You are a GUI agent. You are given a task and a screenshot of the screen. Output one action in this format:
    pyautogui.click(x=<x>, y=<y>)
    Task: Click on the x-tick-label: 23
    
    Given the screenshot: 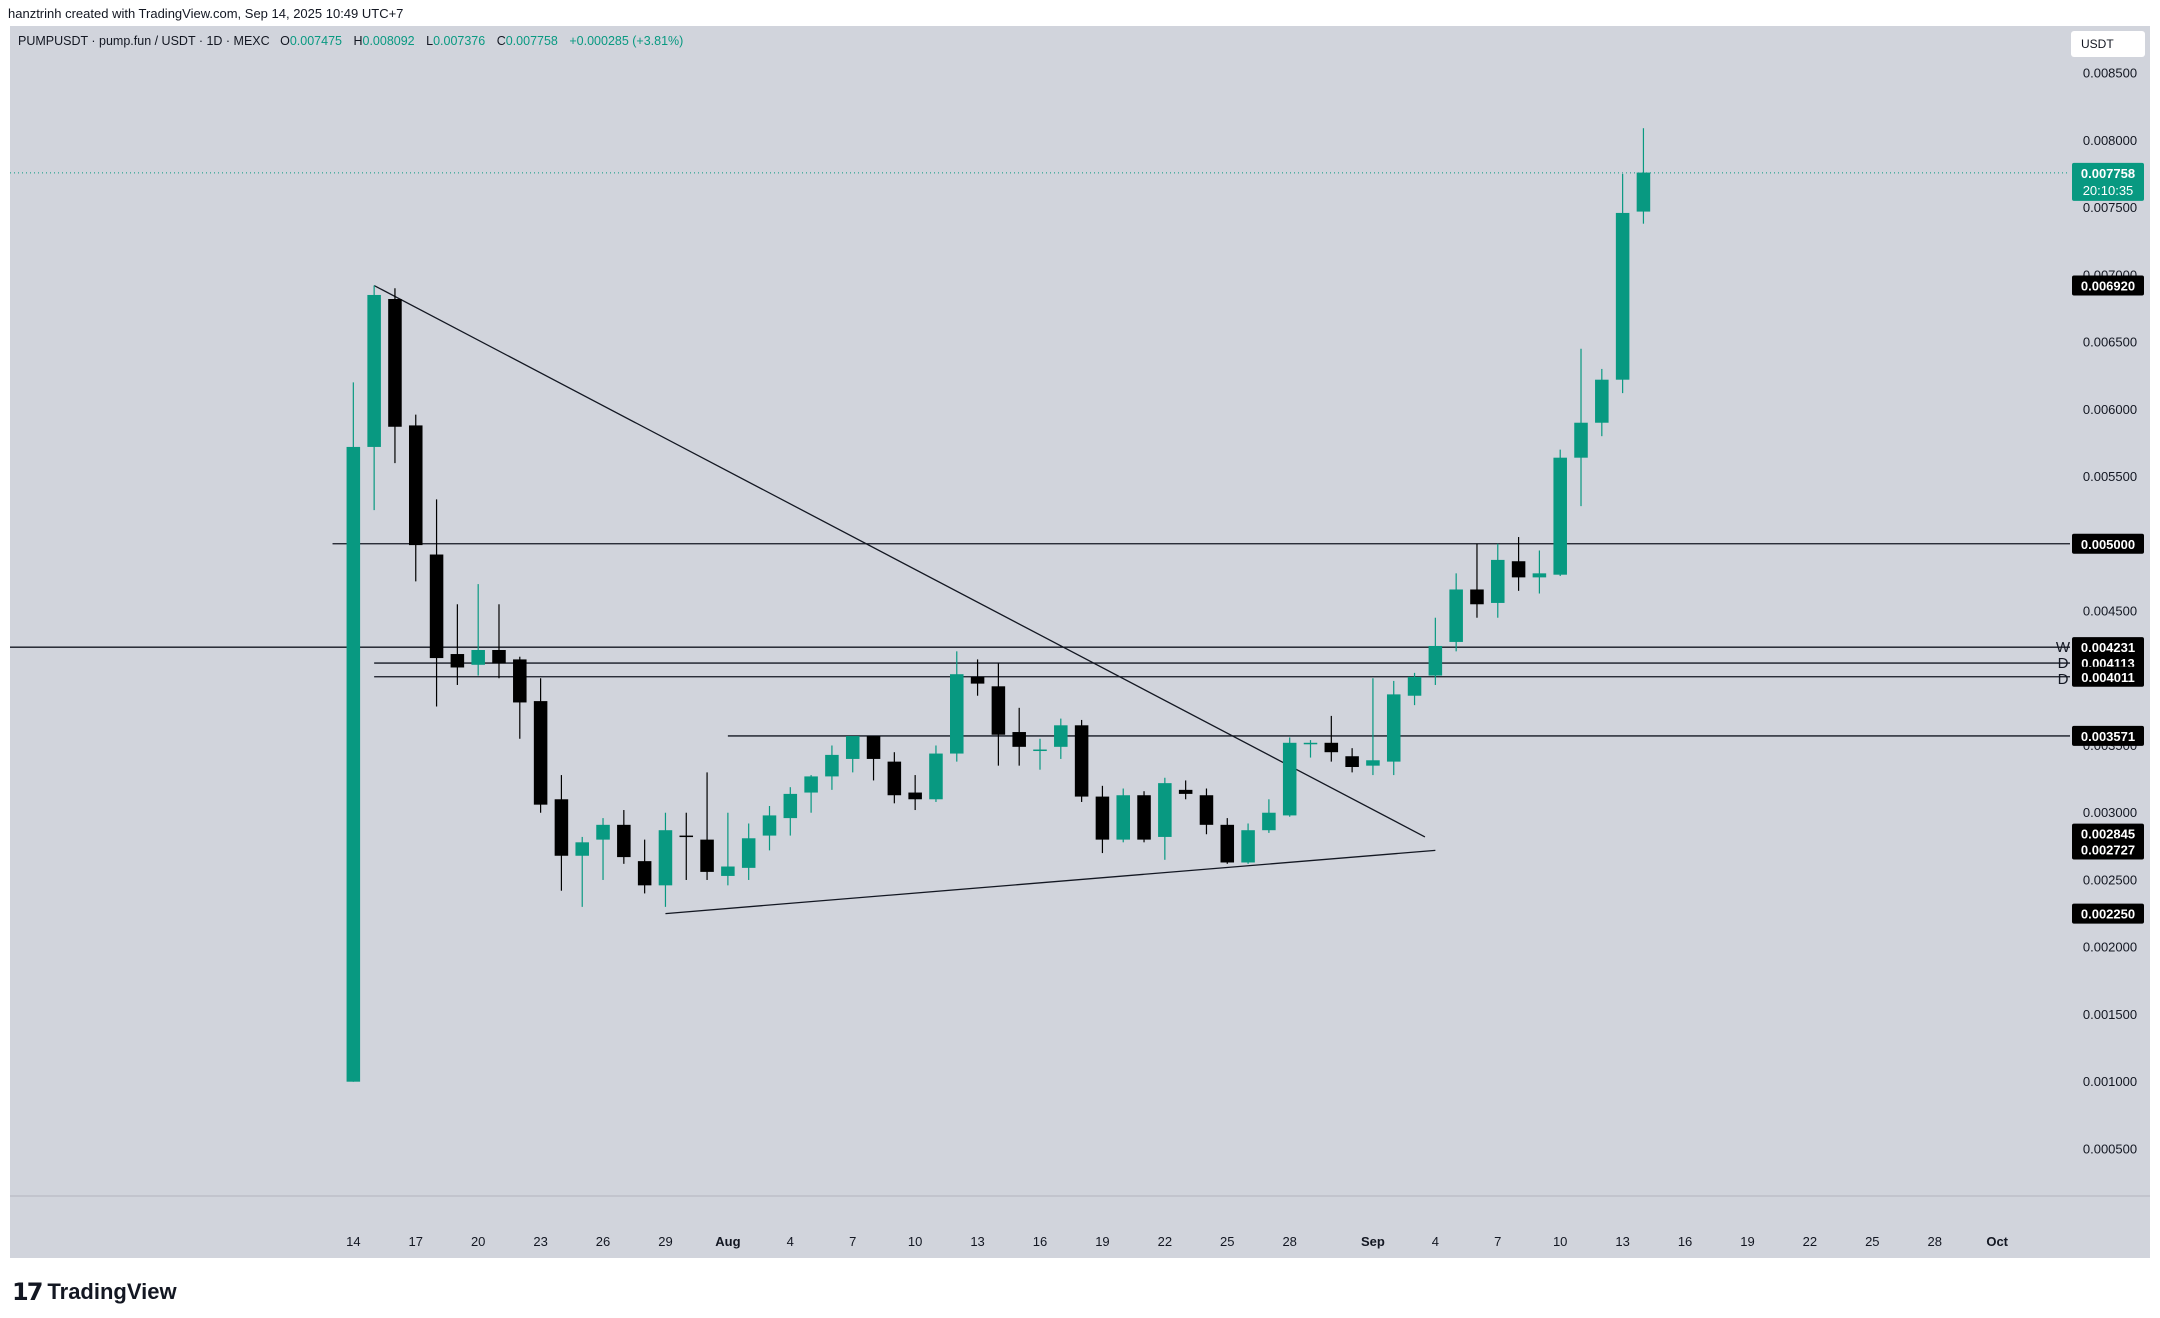 What is the action you would take?
    pyautogui.click(x=540, y=1241)
    